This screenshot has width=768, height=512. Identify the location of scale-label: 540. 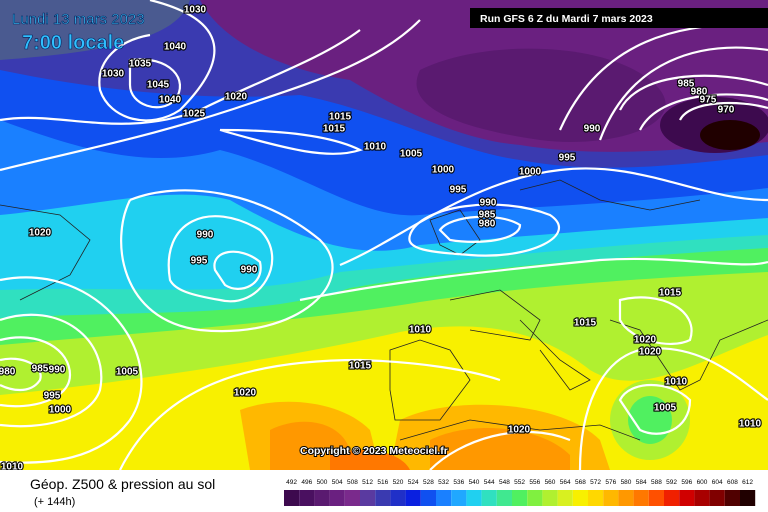
(474, 482).